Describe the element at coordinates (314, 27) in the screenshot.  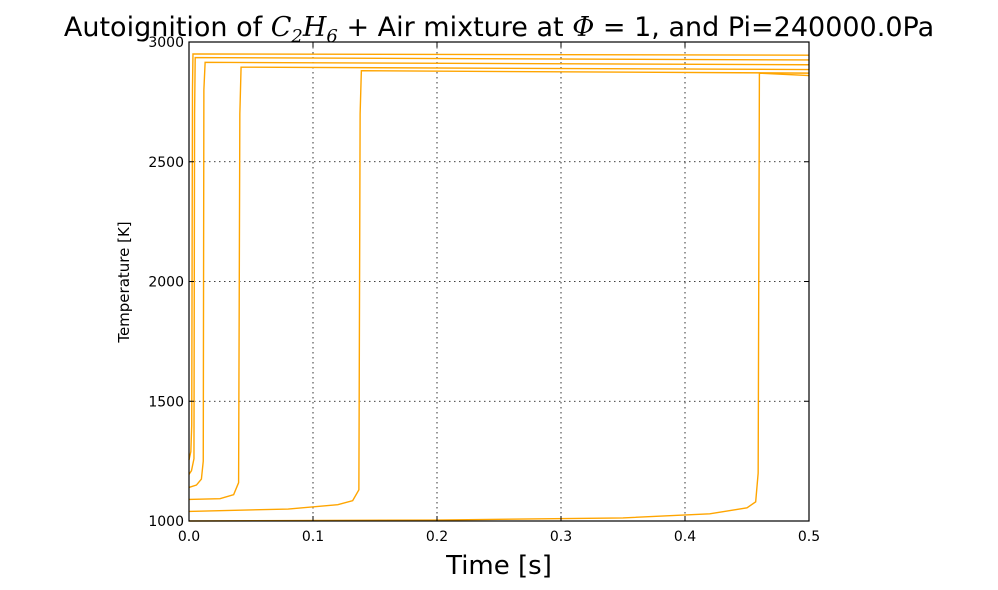
I see `title-species-h: H` at that location.